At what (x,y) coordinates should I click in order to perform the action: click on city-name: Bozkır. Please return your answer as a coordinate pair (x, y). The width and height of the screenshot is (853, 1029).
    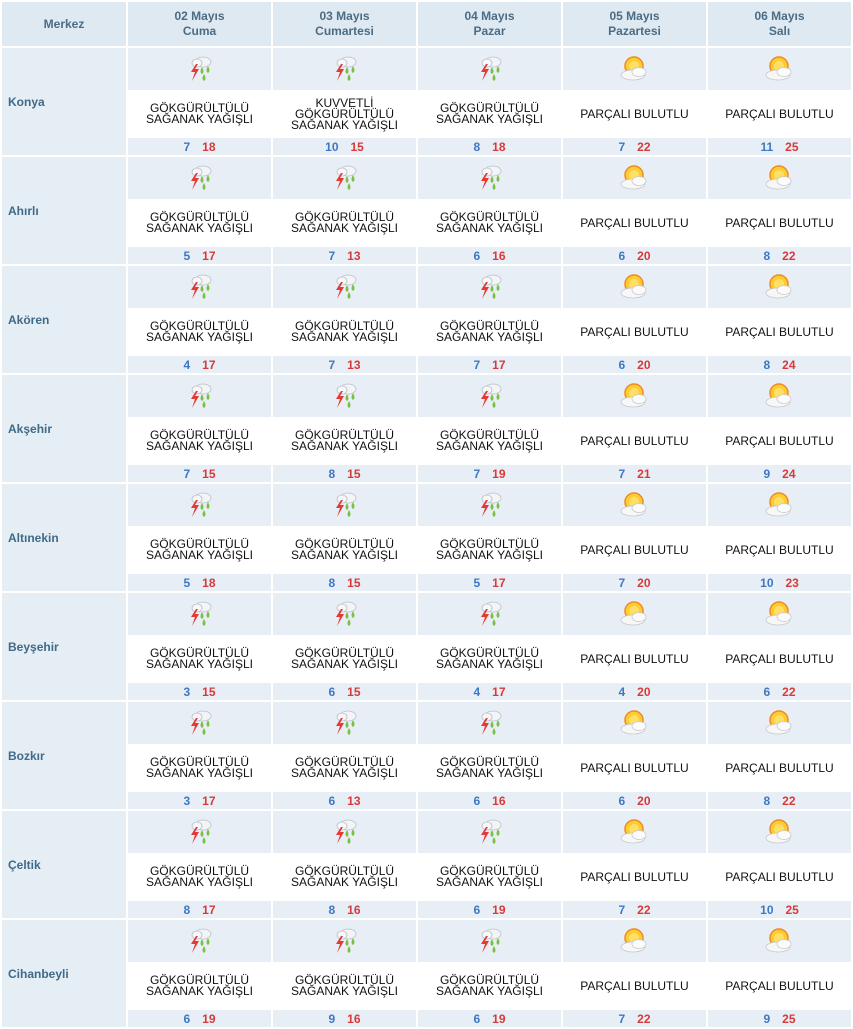
    Looking at the image, I should click on (64, 755).